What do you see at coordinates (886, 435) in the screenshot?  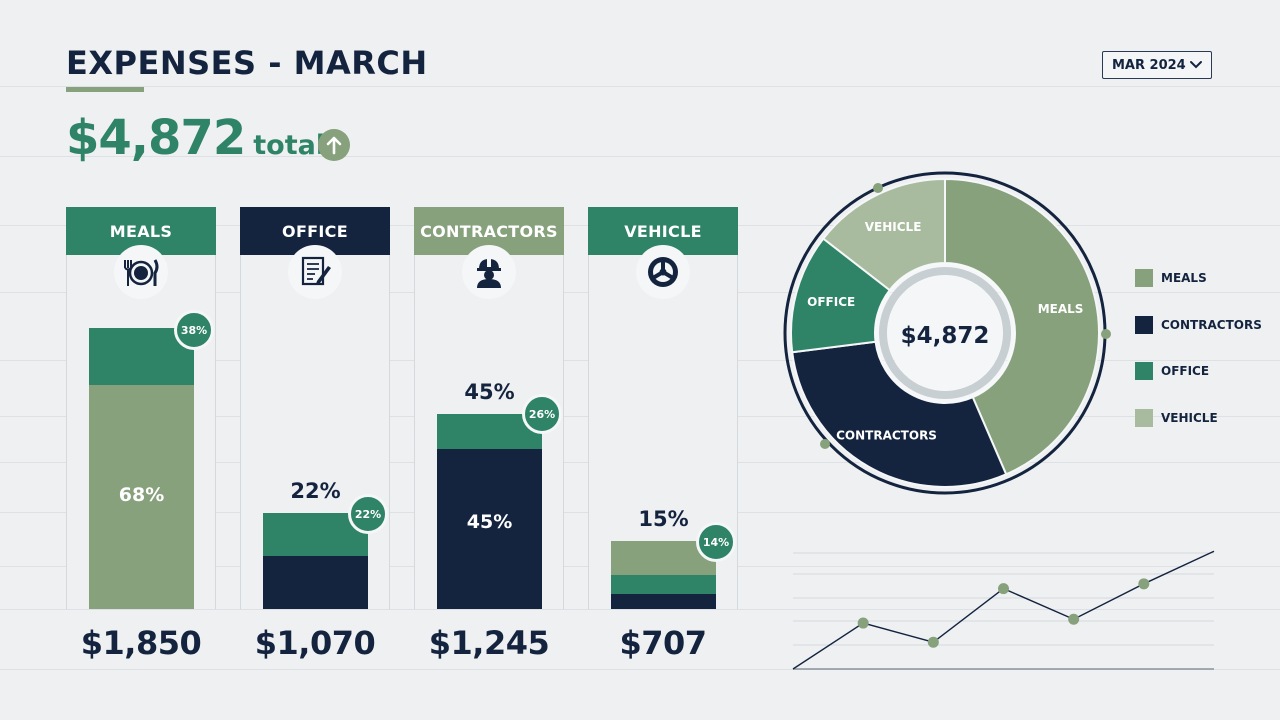 I see `donut-slice-label: CONTRACTORS` at bounding box center [886, 435].